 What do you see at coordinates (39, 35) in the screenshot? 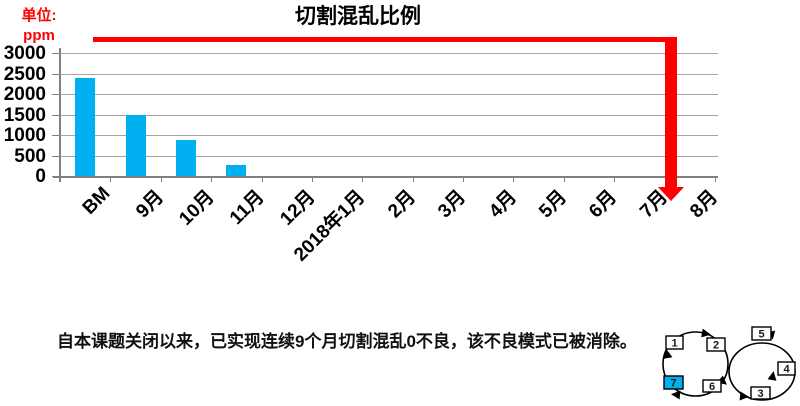
I see `unit-label-line2: ppm` at bounding box center [39, 35].